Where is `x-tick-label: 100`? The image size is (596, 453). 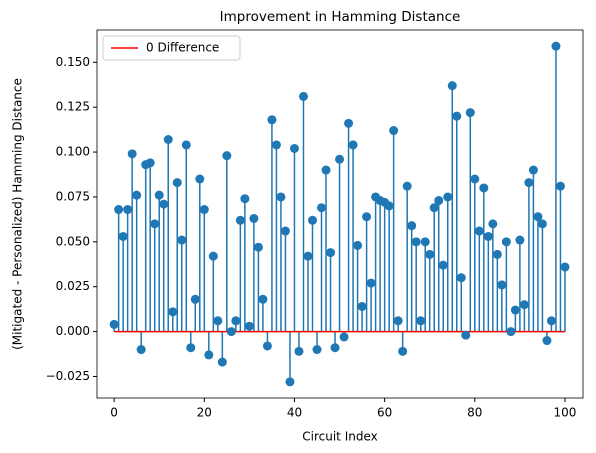 x-tick-label: 100 is located at coordinates (565, 413).